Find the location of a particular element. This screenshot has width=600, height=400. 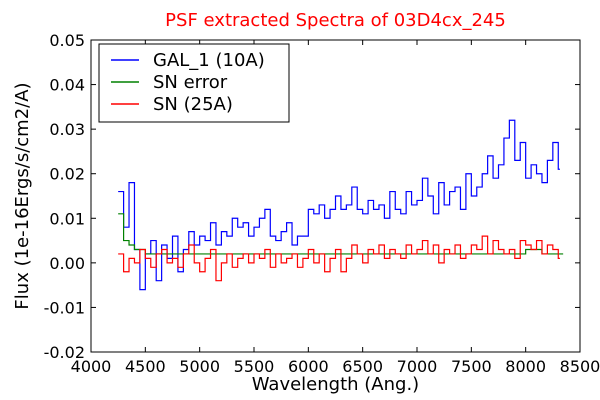

x-tick-label: 8500 is located at coordinates (580, 366).